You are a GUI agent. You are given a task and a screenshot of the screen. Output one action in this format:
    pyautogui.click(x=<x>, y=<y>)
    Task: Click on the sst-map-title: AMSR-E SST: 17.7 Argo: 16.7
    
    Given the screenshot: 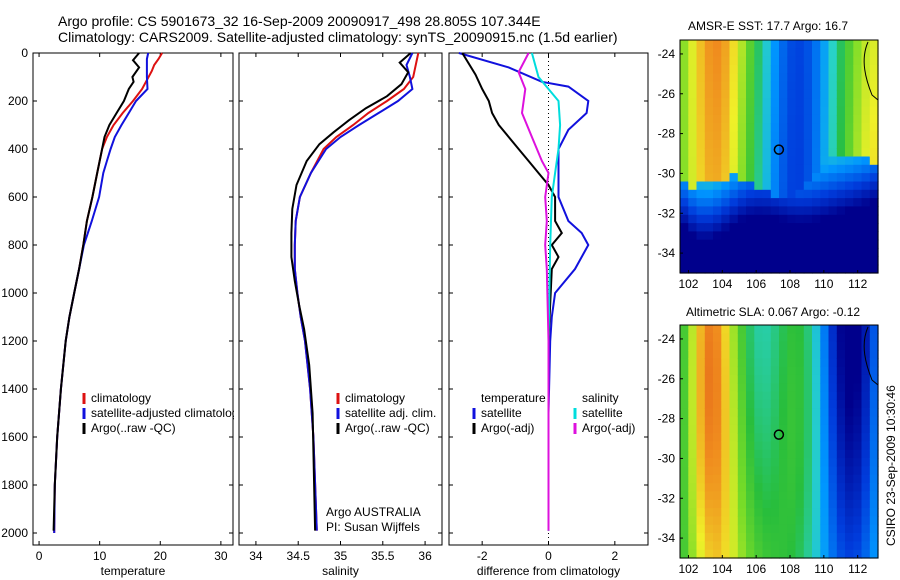 What is the action you would take?
    pyautogui.click(x=768, y=26)
    